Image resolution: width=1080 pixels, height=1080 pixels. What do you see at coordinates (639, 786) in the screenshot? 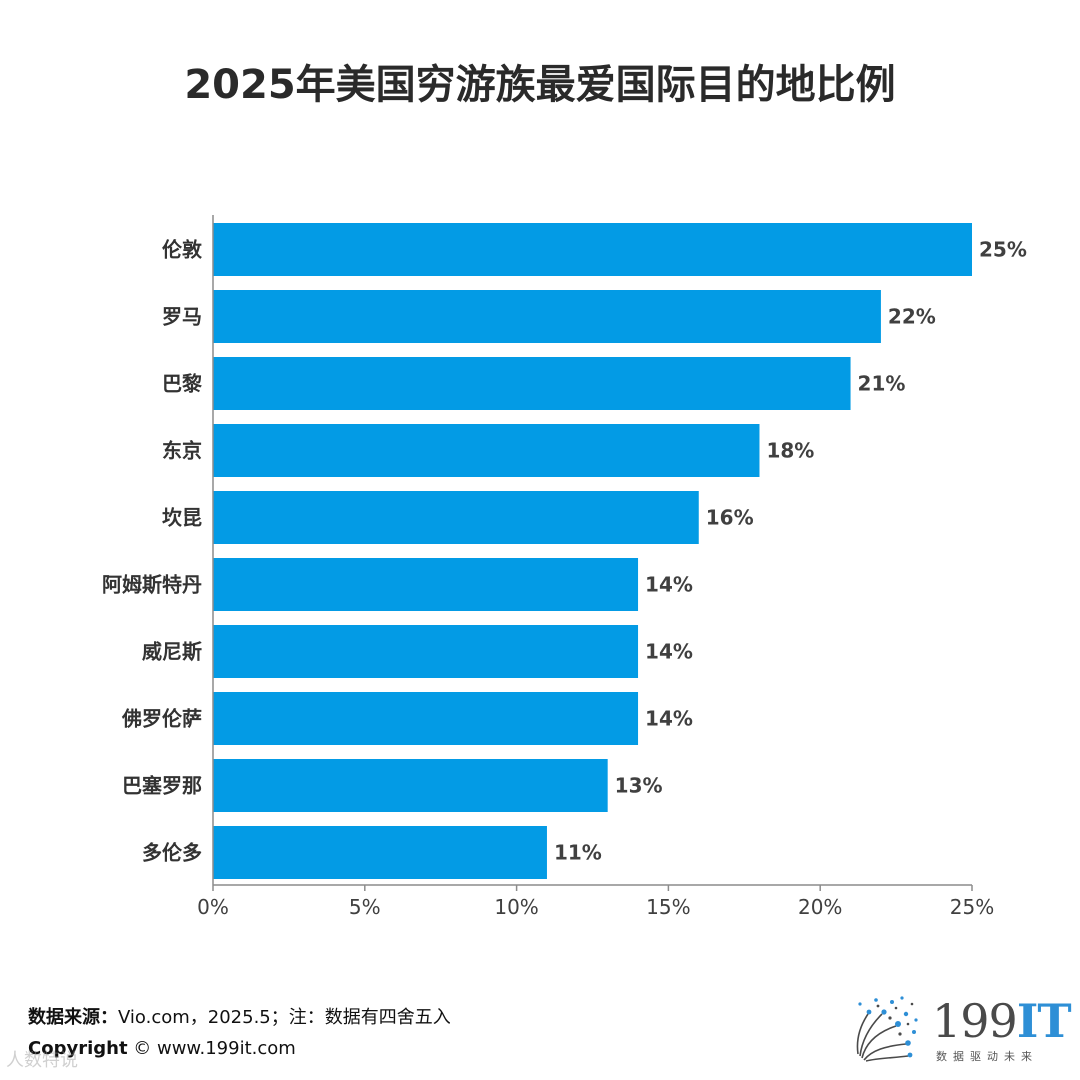
I see `data-label-8: 13%` at bounding box center [639, 786].